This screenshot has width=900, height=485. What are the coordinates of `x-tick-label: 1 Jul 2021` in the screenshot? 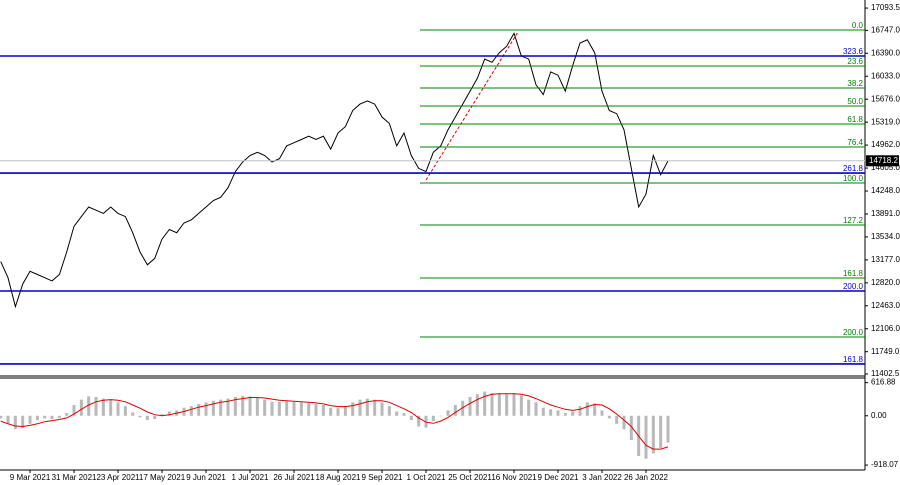 It's located at (250, 477).